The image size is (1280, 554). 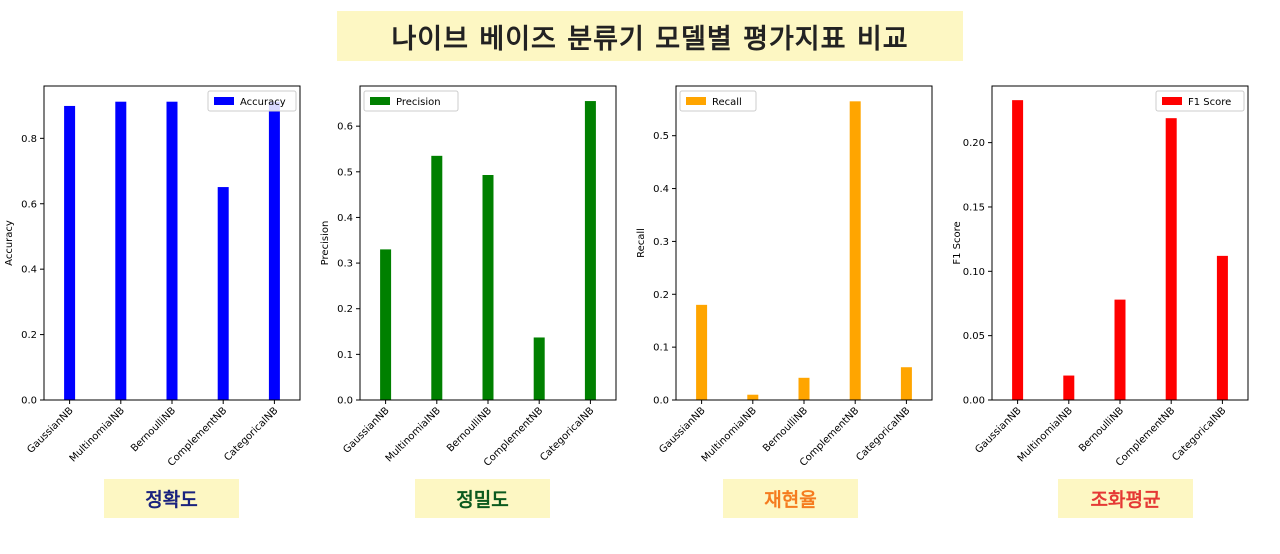 What do you see at coordinates (804, 243) in the screenshot?
I see `plot-frame` at bounding box center [804, 243].